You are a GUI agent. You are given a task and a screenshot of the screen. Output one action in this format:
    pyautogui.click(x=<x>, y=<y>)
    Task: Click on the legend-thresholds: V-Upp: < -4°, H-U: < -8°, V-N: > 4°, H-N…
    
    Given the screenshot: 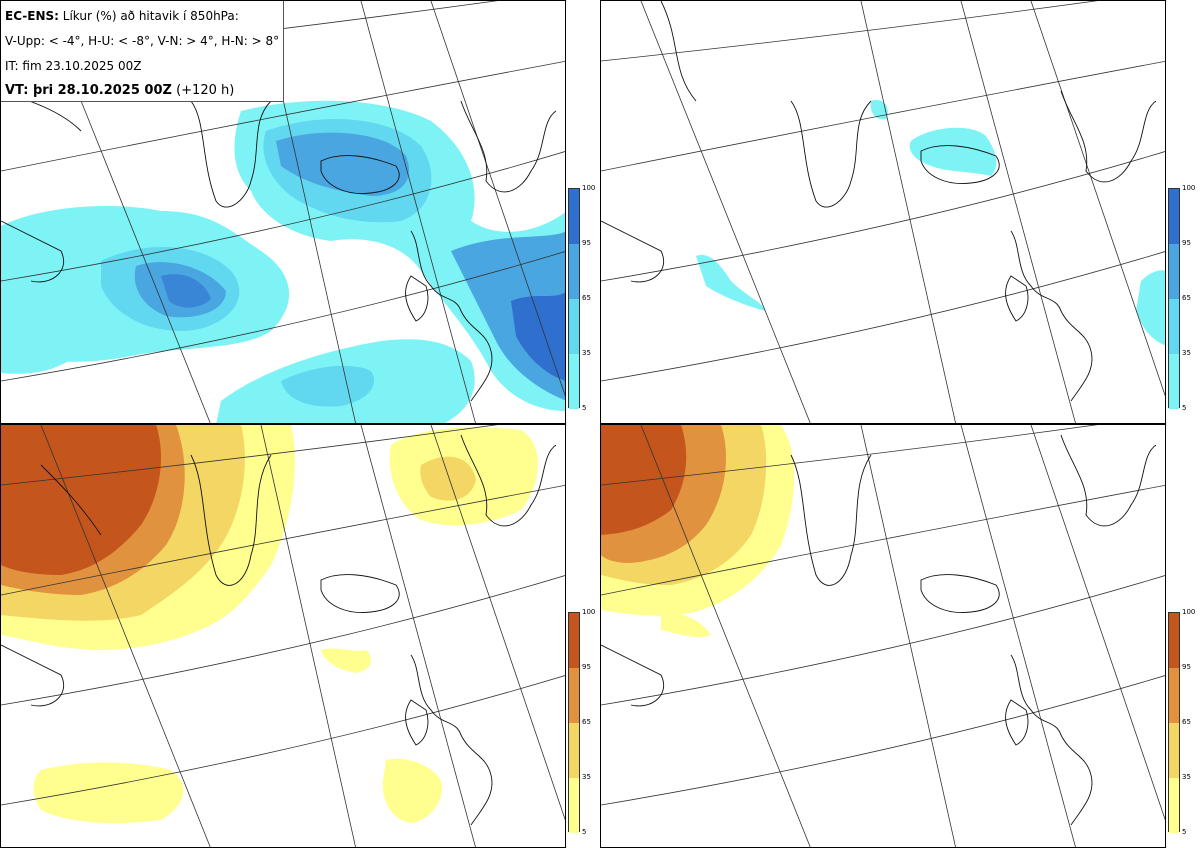 What is the action you would take?
    pyautogui.click(x=142, y=41)
    